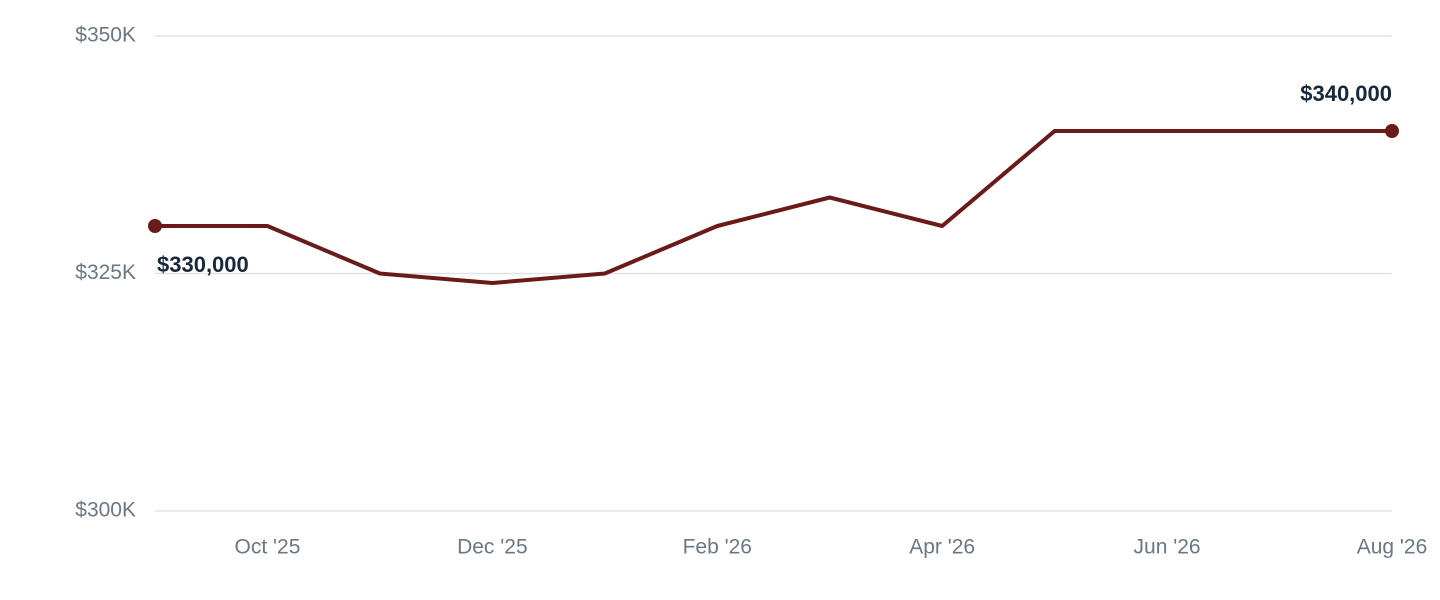  What do you see at coordinates (492, 547) in the screenshot?
I see `x-tick-label: Dec '25` at bounding box center [492, 547].